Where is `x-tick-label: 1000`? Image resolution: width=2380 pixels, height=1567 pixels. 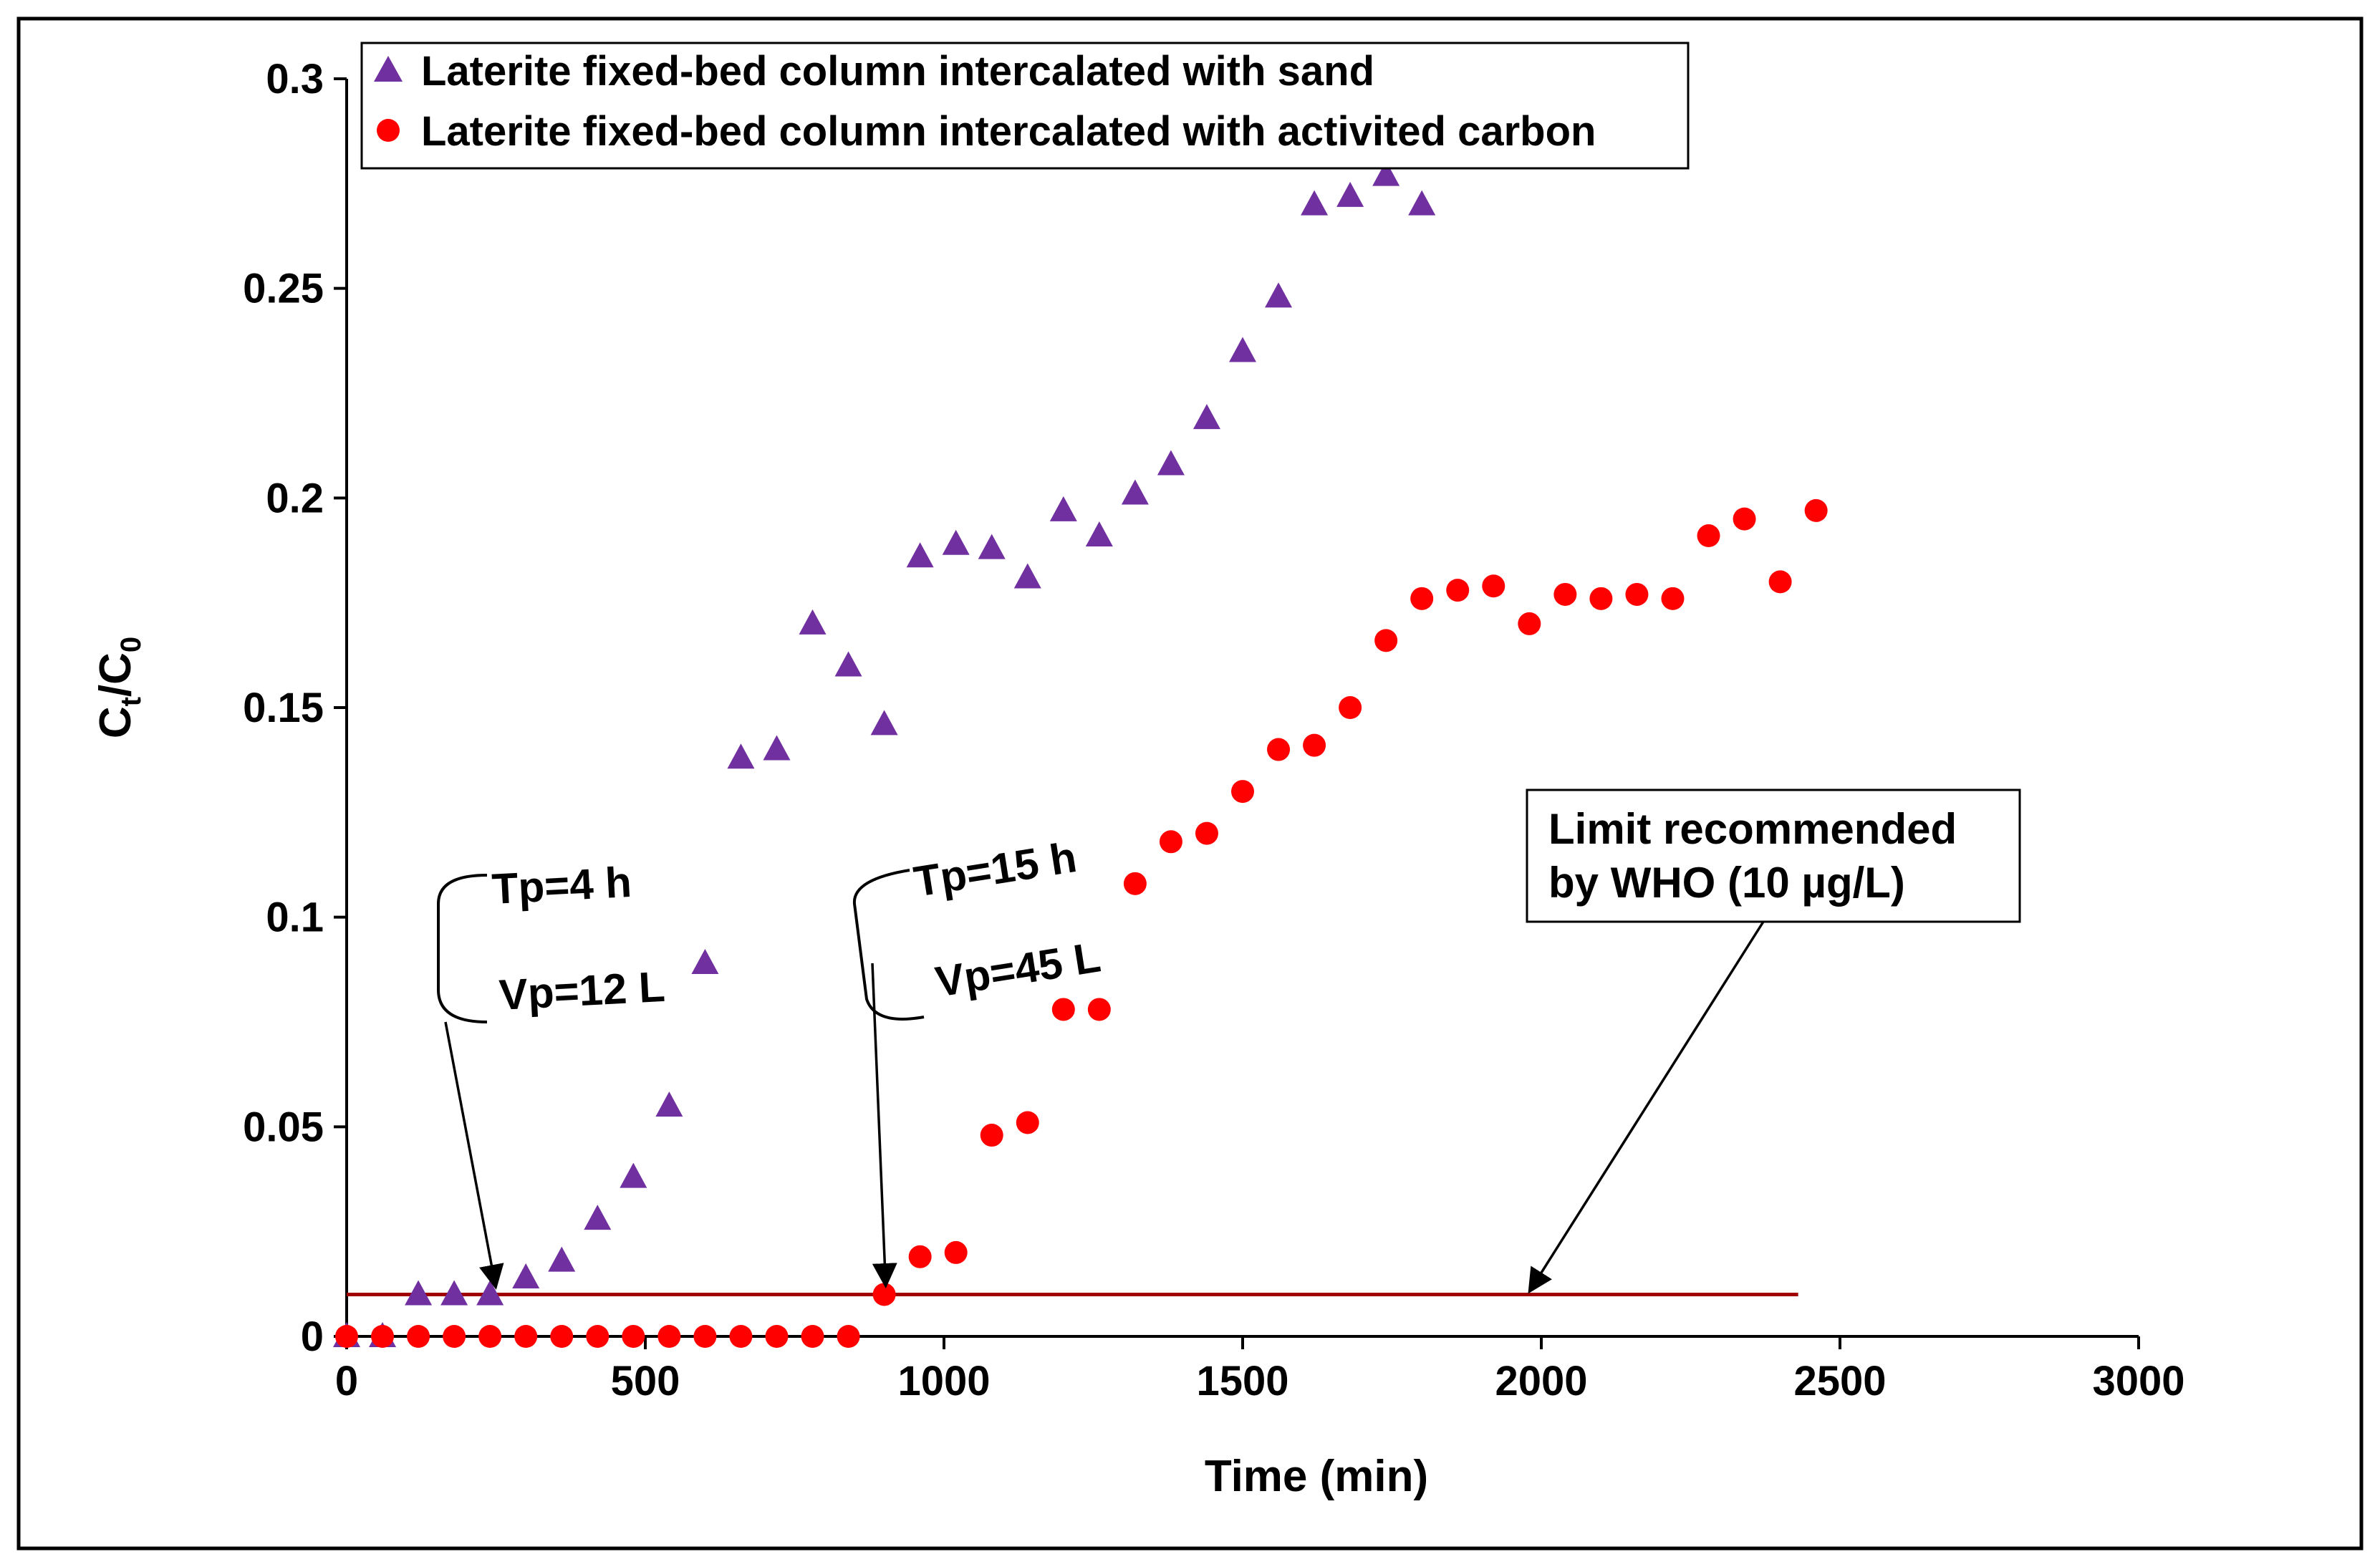
x-tick-label: 1000 is located at coordinates (943, 1381).